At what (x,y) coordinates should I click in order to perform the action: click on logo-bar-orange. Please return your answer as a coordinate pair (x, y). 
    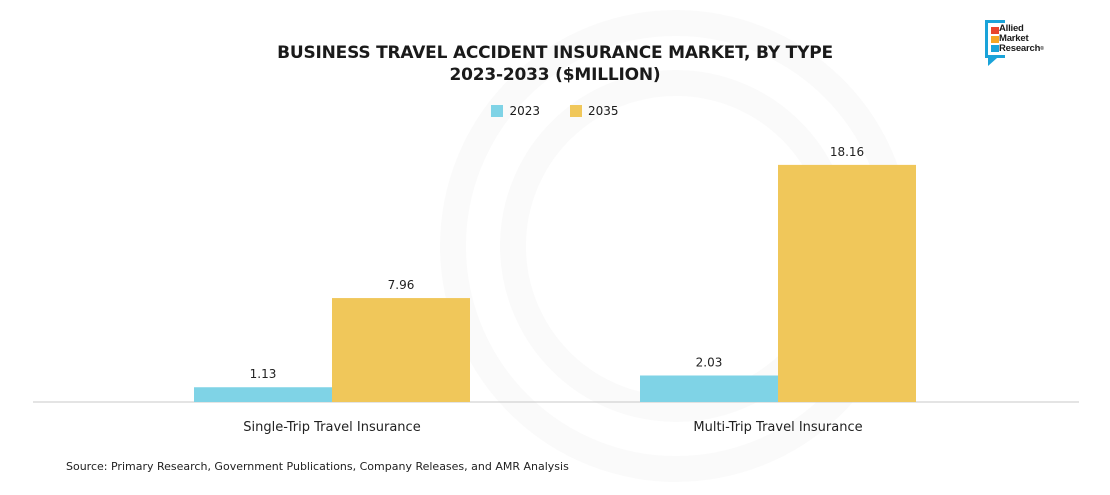
    Looking at the image, I should click on (995, 39).